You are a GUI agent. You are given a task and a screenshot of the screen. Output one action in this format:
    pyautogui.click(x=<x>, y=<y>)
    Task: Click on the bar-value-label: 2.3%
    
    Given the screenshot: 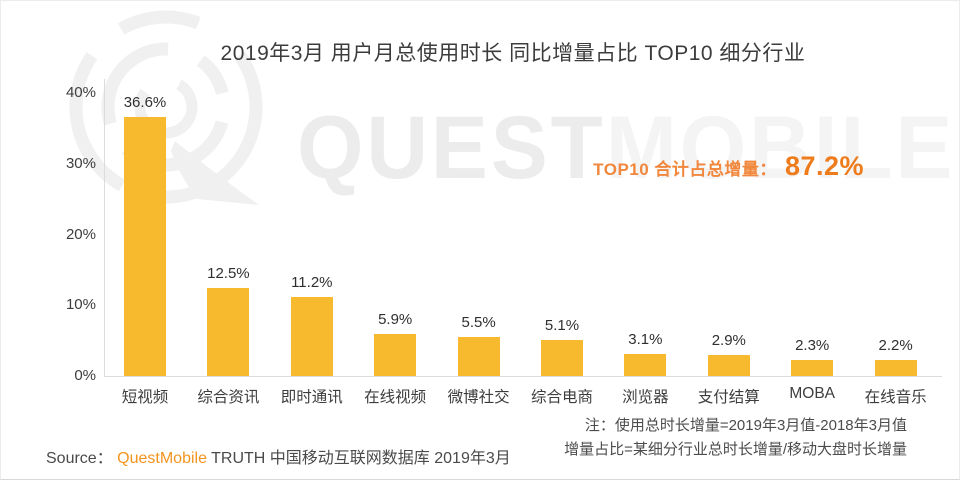 What is the action you would take?
    pyautogui.click(x=812, y=345)
    